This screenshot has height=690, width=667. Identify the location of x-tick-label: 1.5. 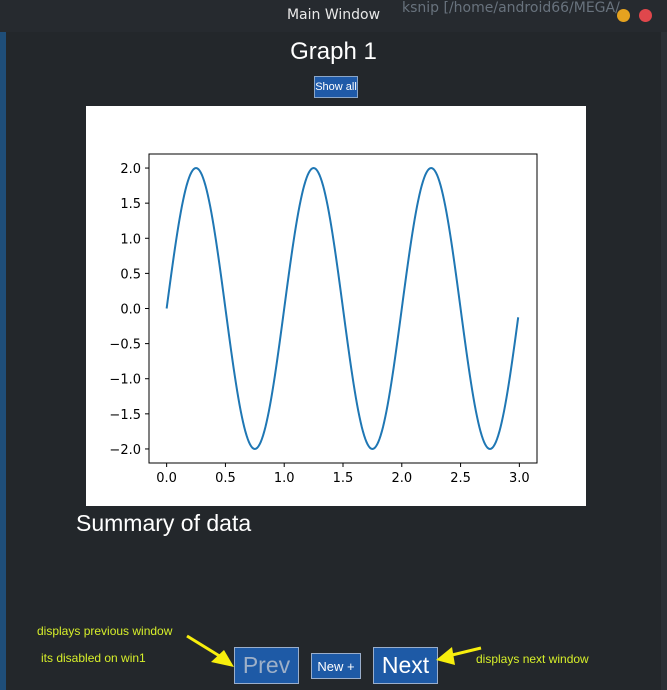
(343, 478).